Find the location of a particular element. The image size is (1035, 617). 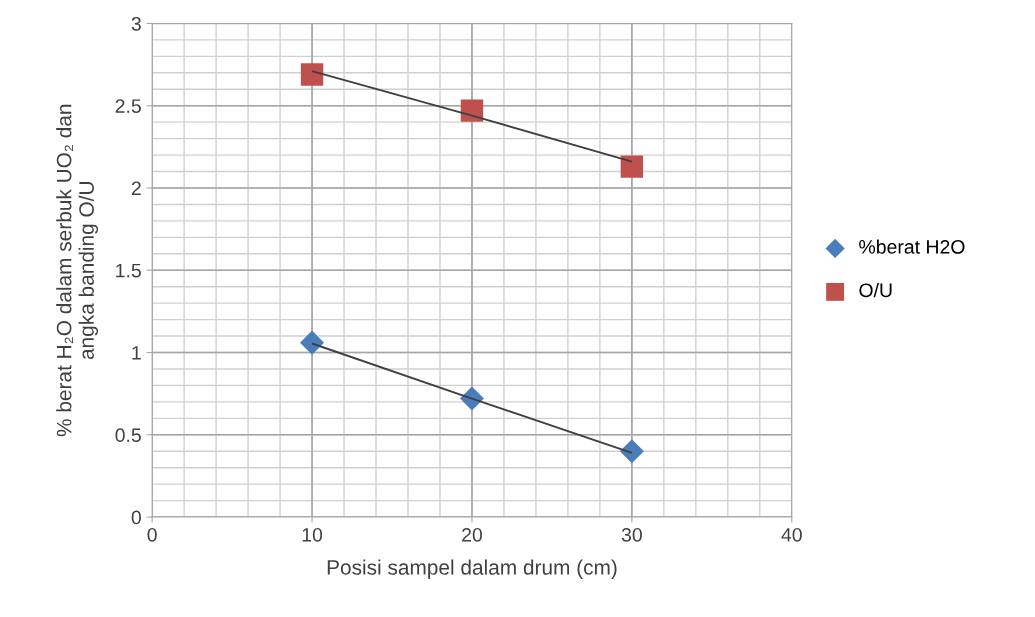

y-axis-title: % berat H₂O dalam serbuk UO₂ dan angka banding O/U is located at coordinates (77, 270).